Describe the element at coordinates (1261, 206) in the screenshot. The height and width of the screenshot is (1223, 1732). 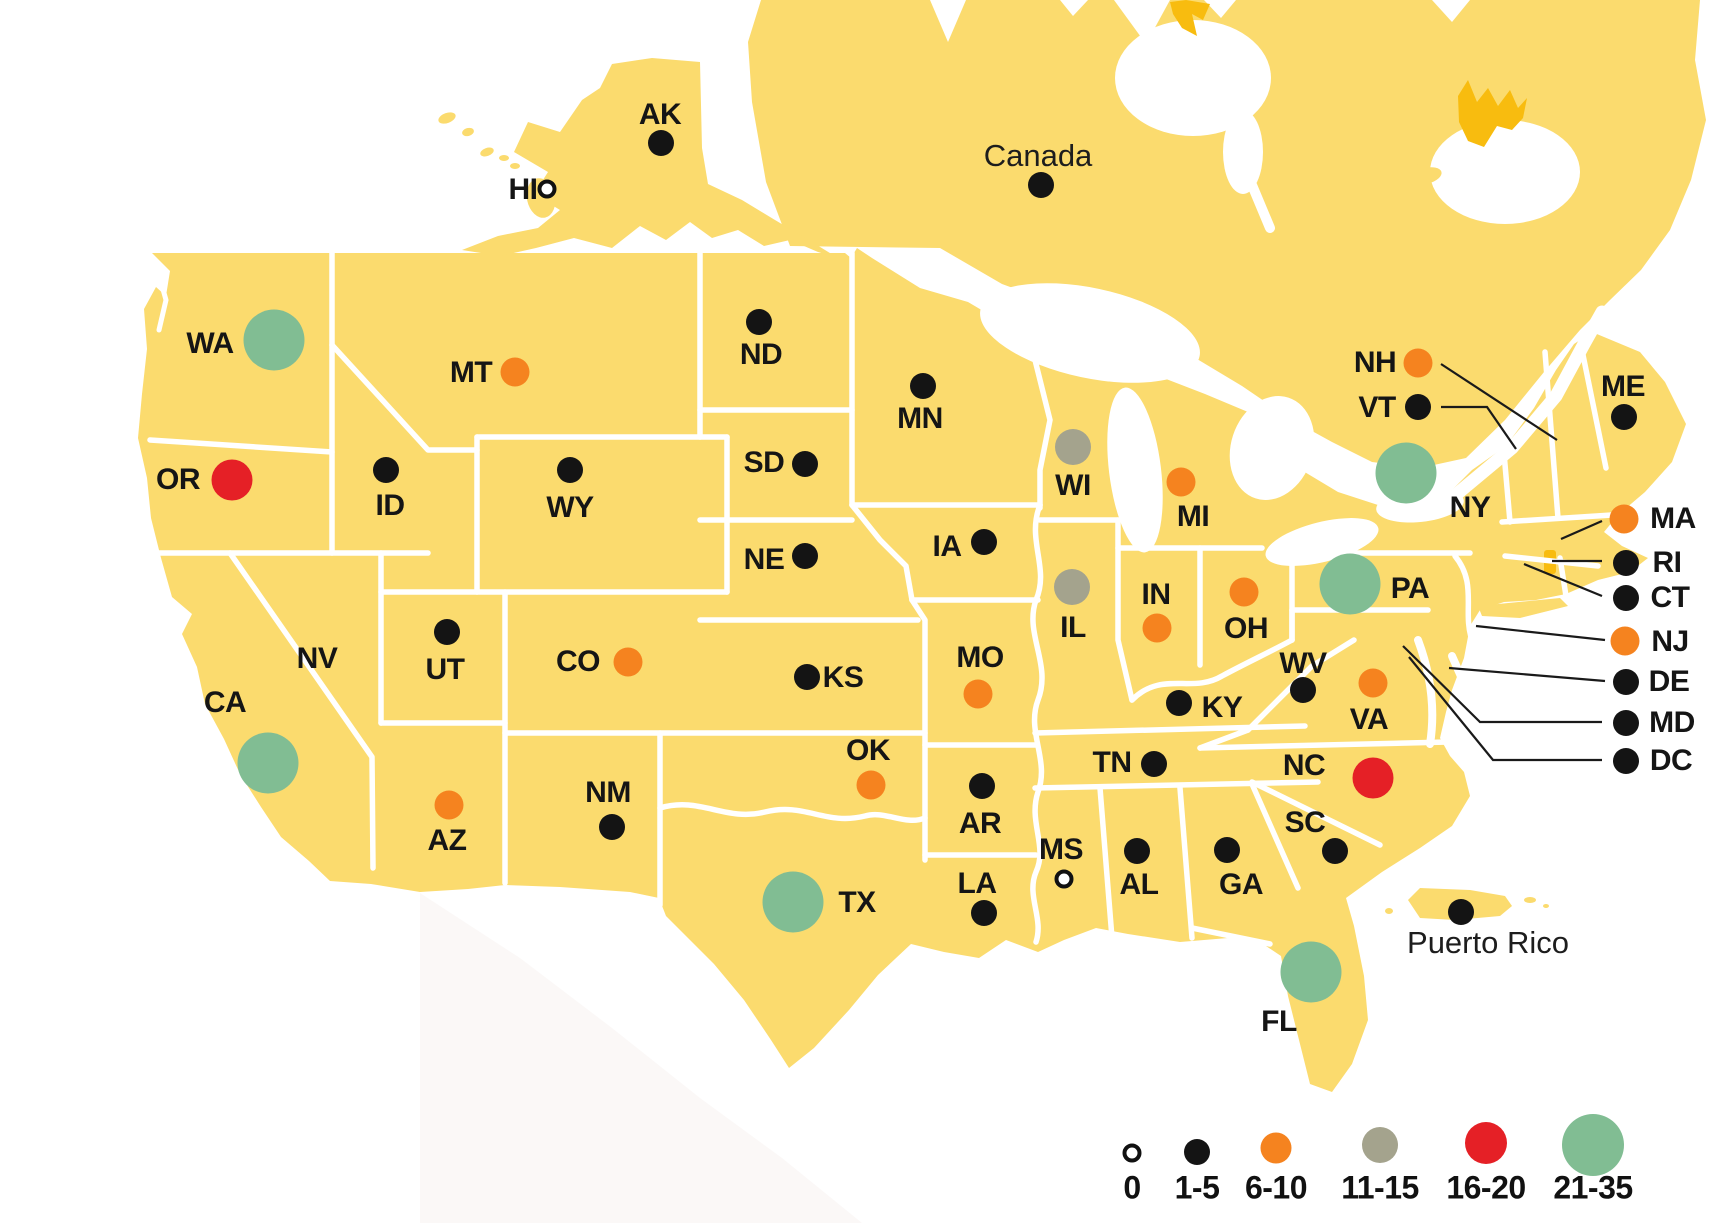
I see `james-bay-tail` at that location.